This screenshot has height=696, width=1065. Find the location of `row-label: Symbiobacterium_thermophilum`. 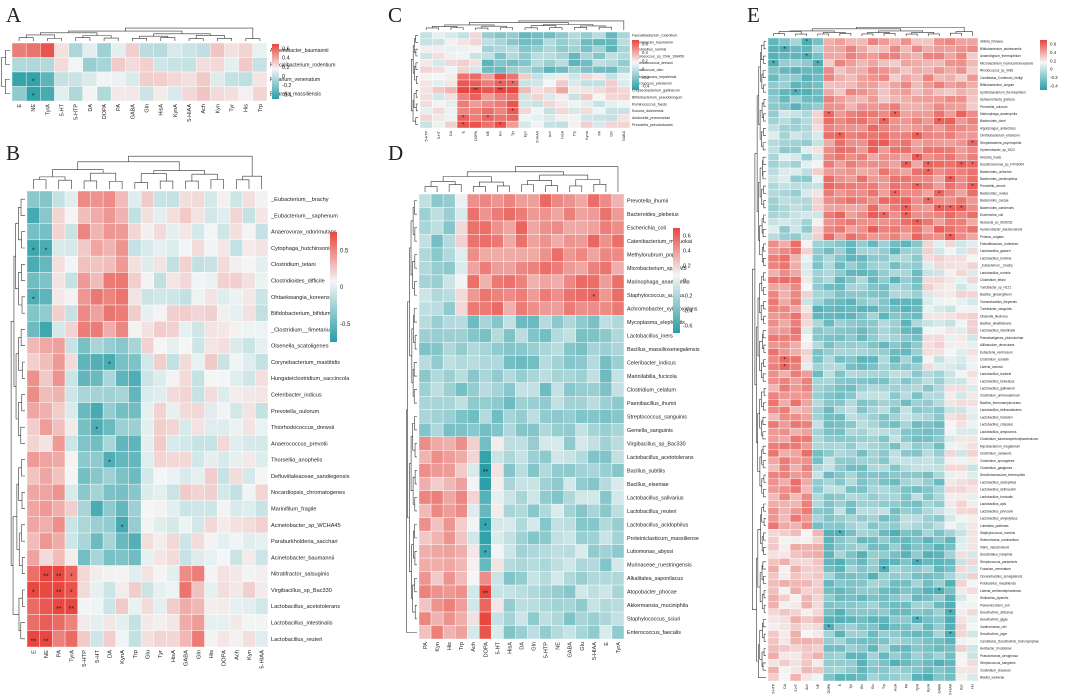

row-label: Symbiobacterium_thermophilum is located at coordinates (1003, 92).